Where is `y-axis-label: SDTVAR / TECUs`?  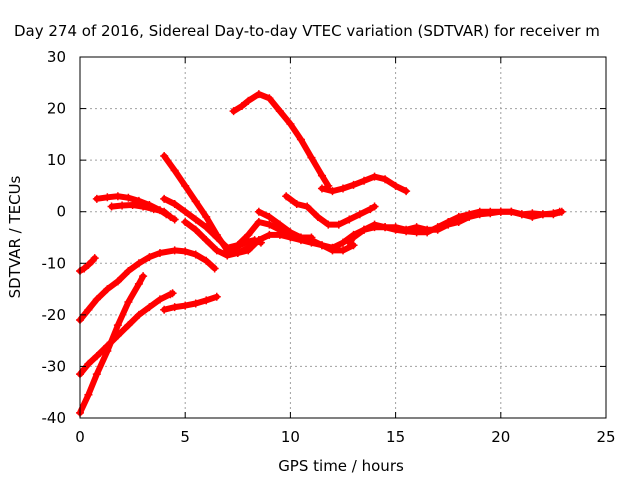
y-axis-label: SDTVAR / TECUs is located at coordinates (15, 236).